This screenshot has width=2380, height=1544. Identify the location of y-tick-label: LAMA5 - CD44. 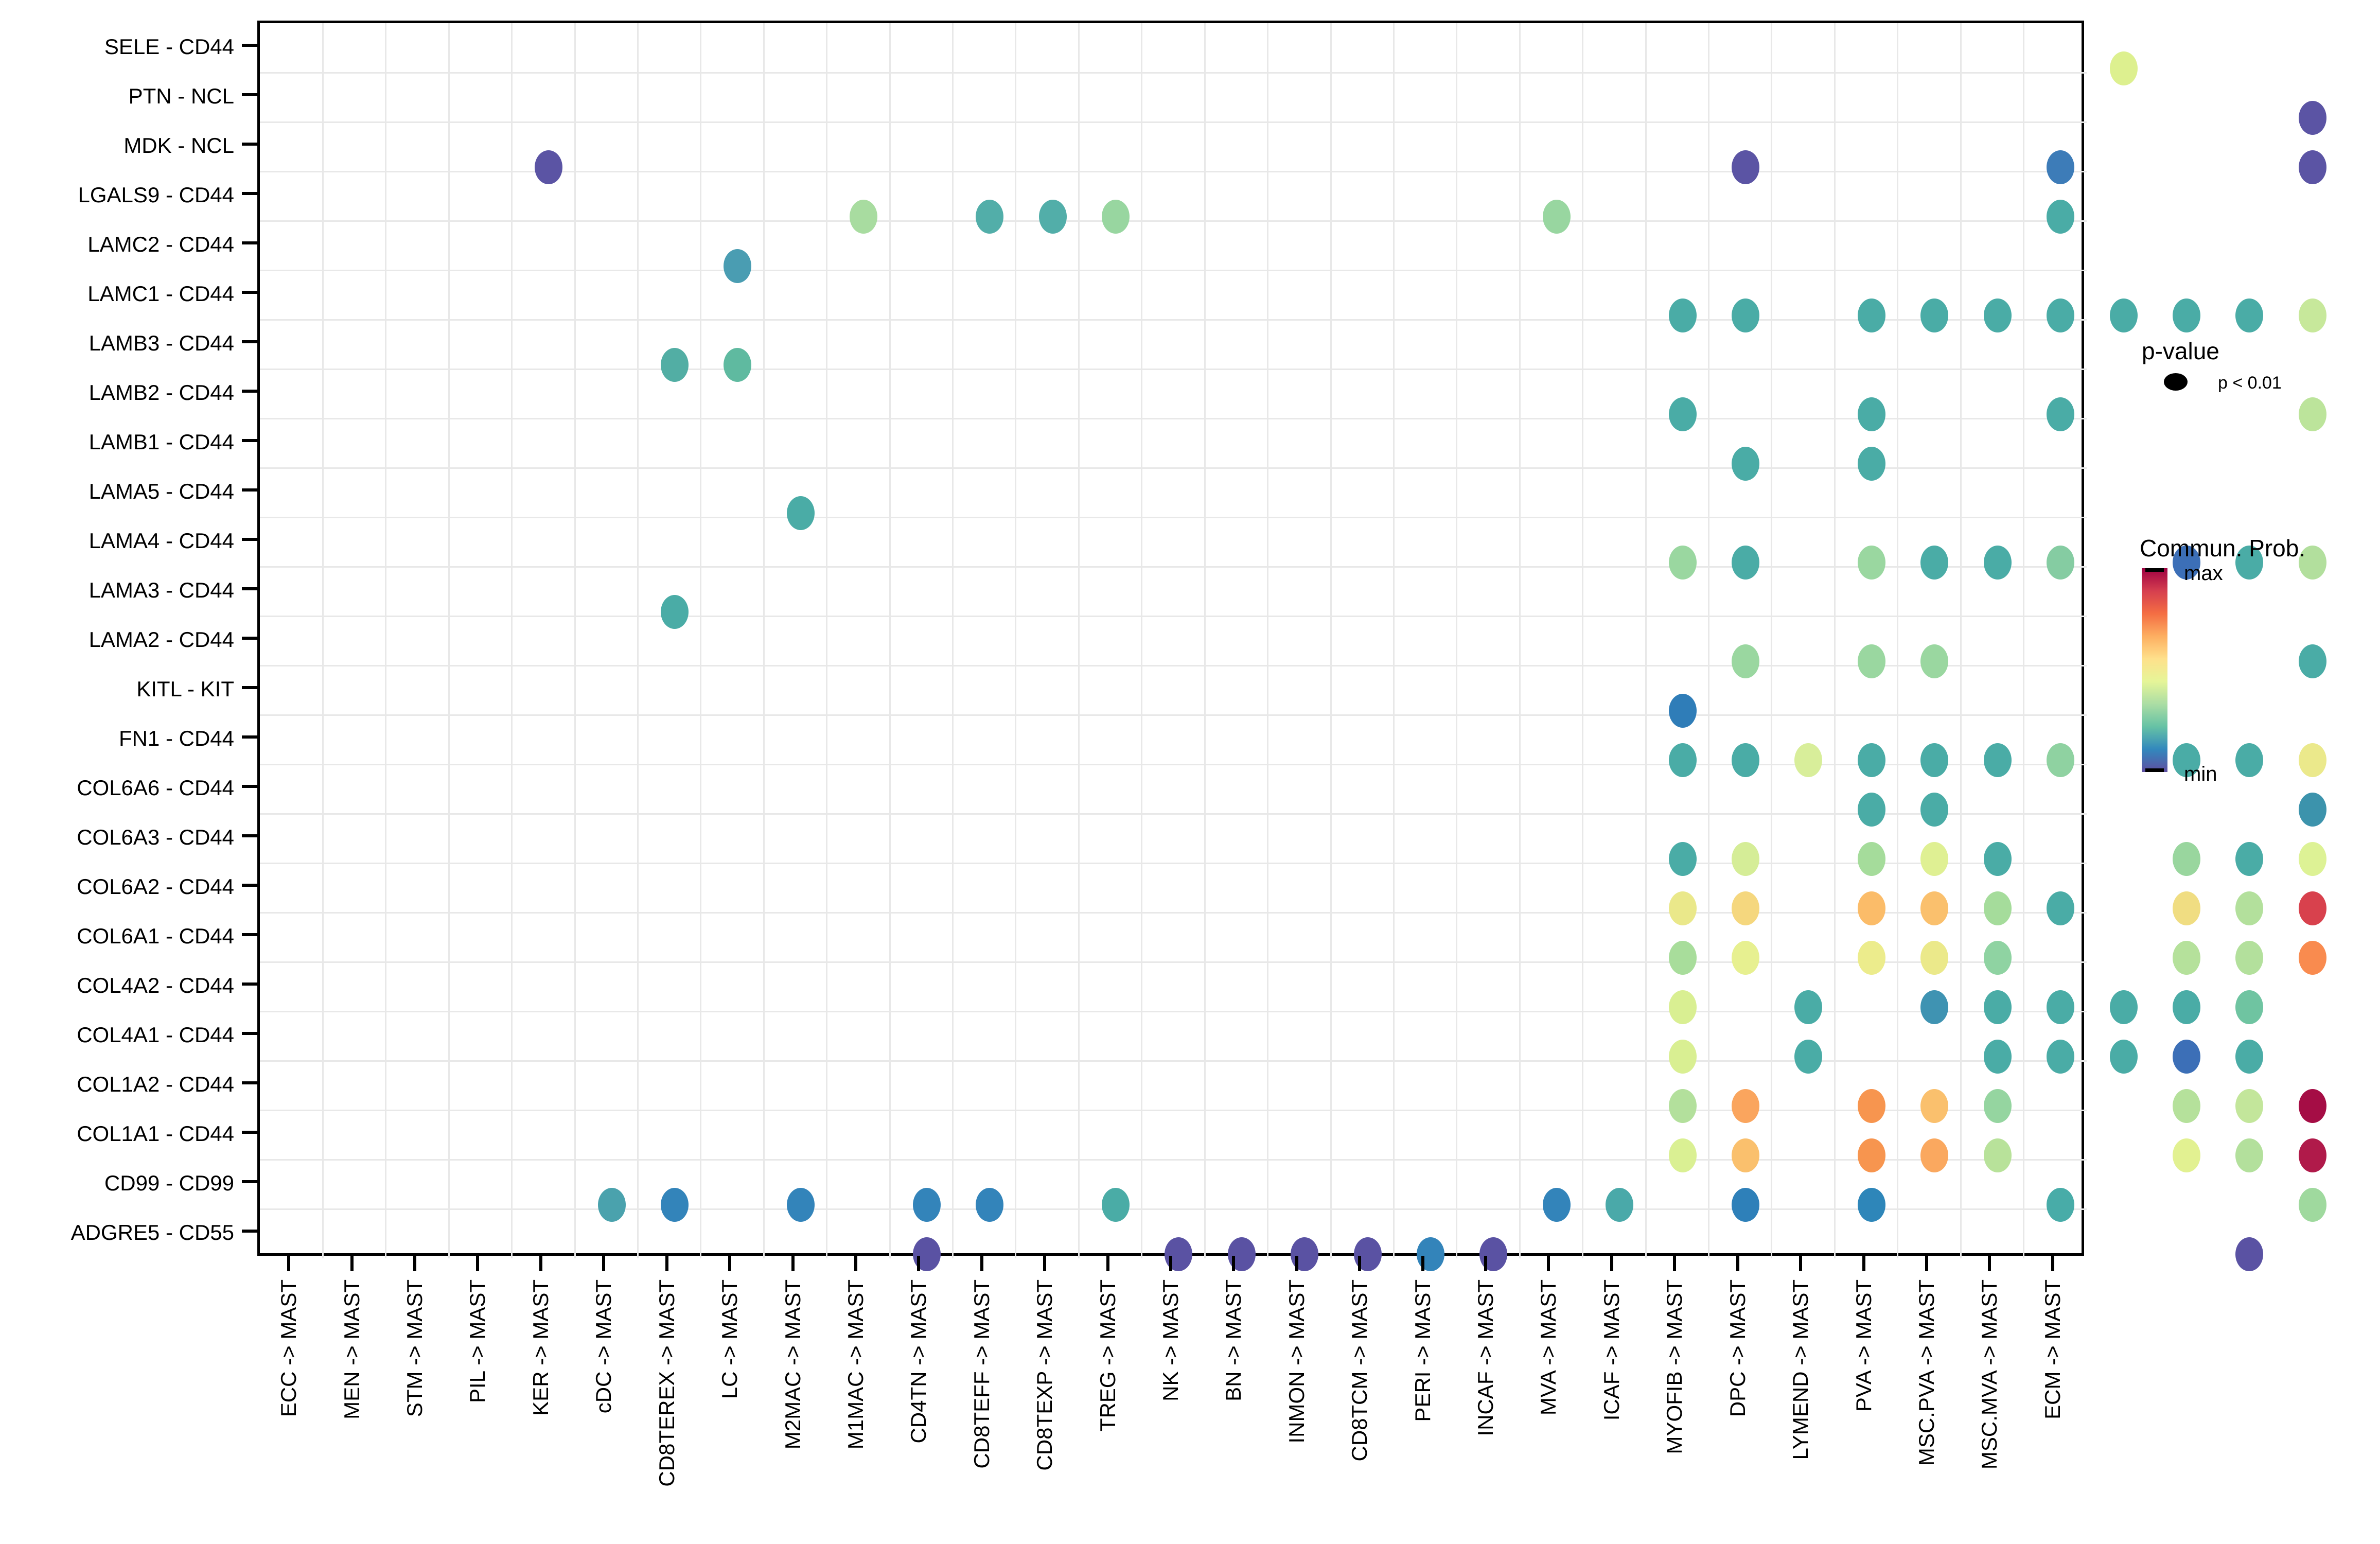
(161, 491).